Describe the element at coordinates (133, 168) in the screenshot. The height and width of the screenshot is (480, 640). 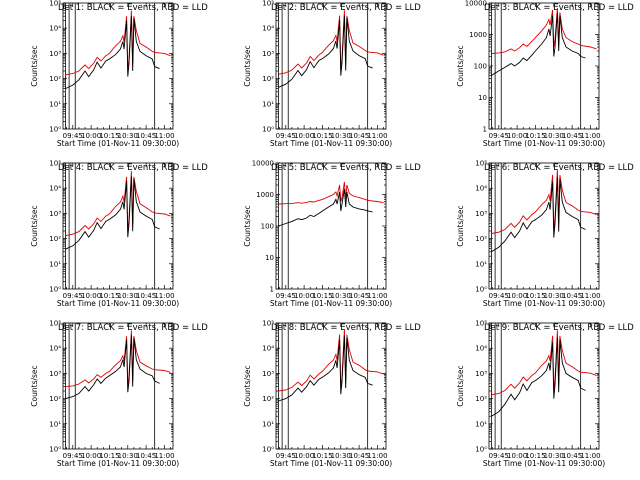
I see `chart-title: Det 4: BLACK = Events, RED = LLD` at that location.